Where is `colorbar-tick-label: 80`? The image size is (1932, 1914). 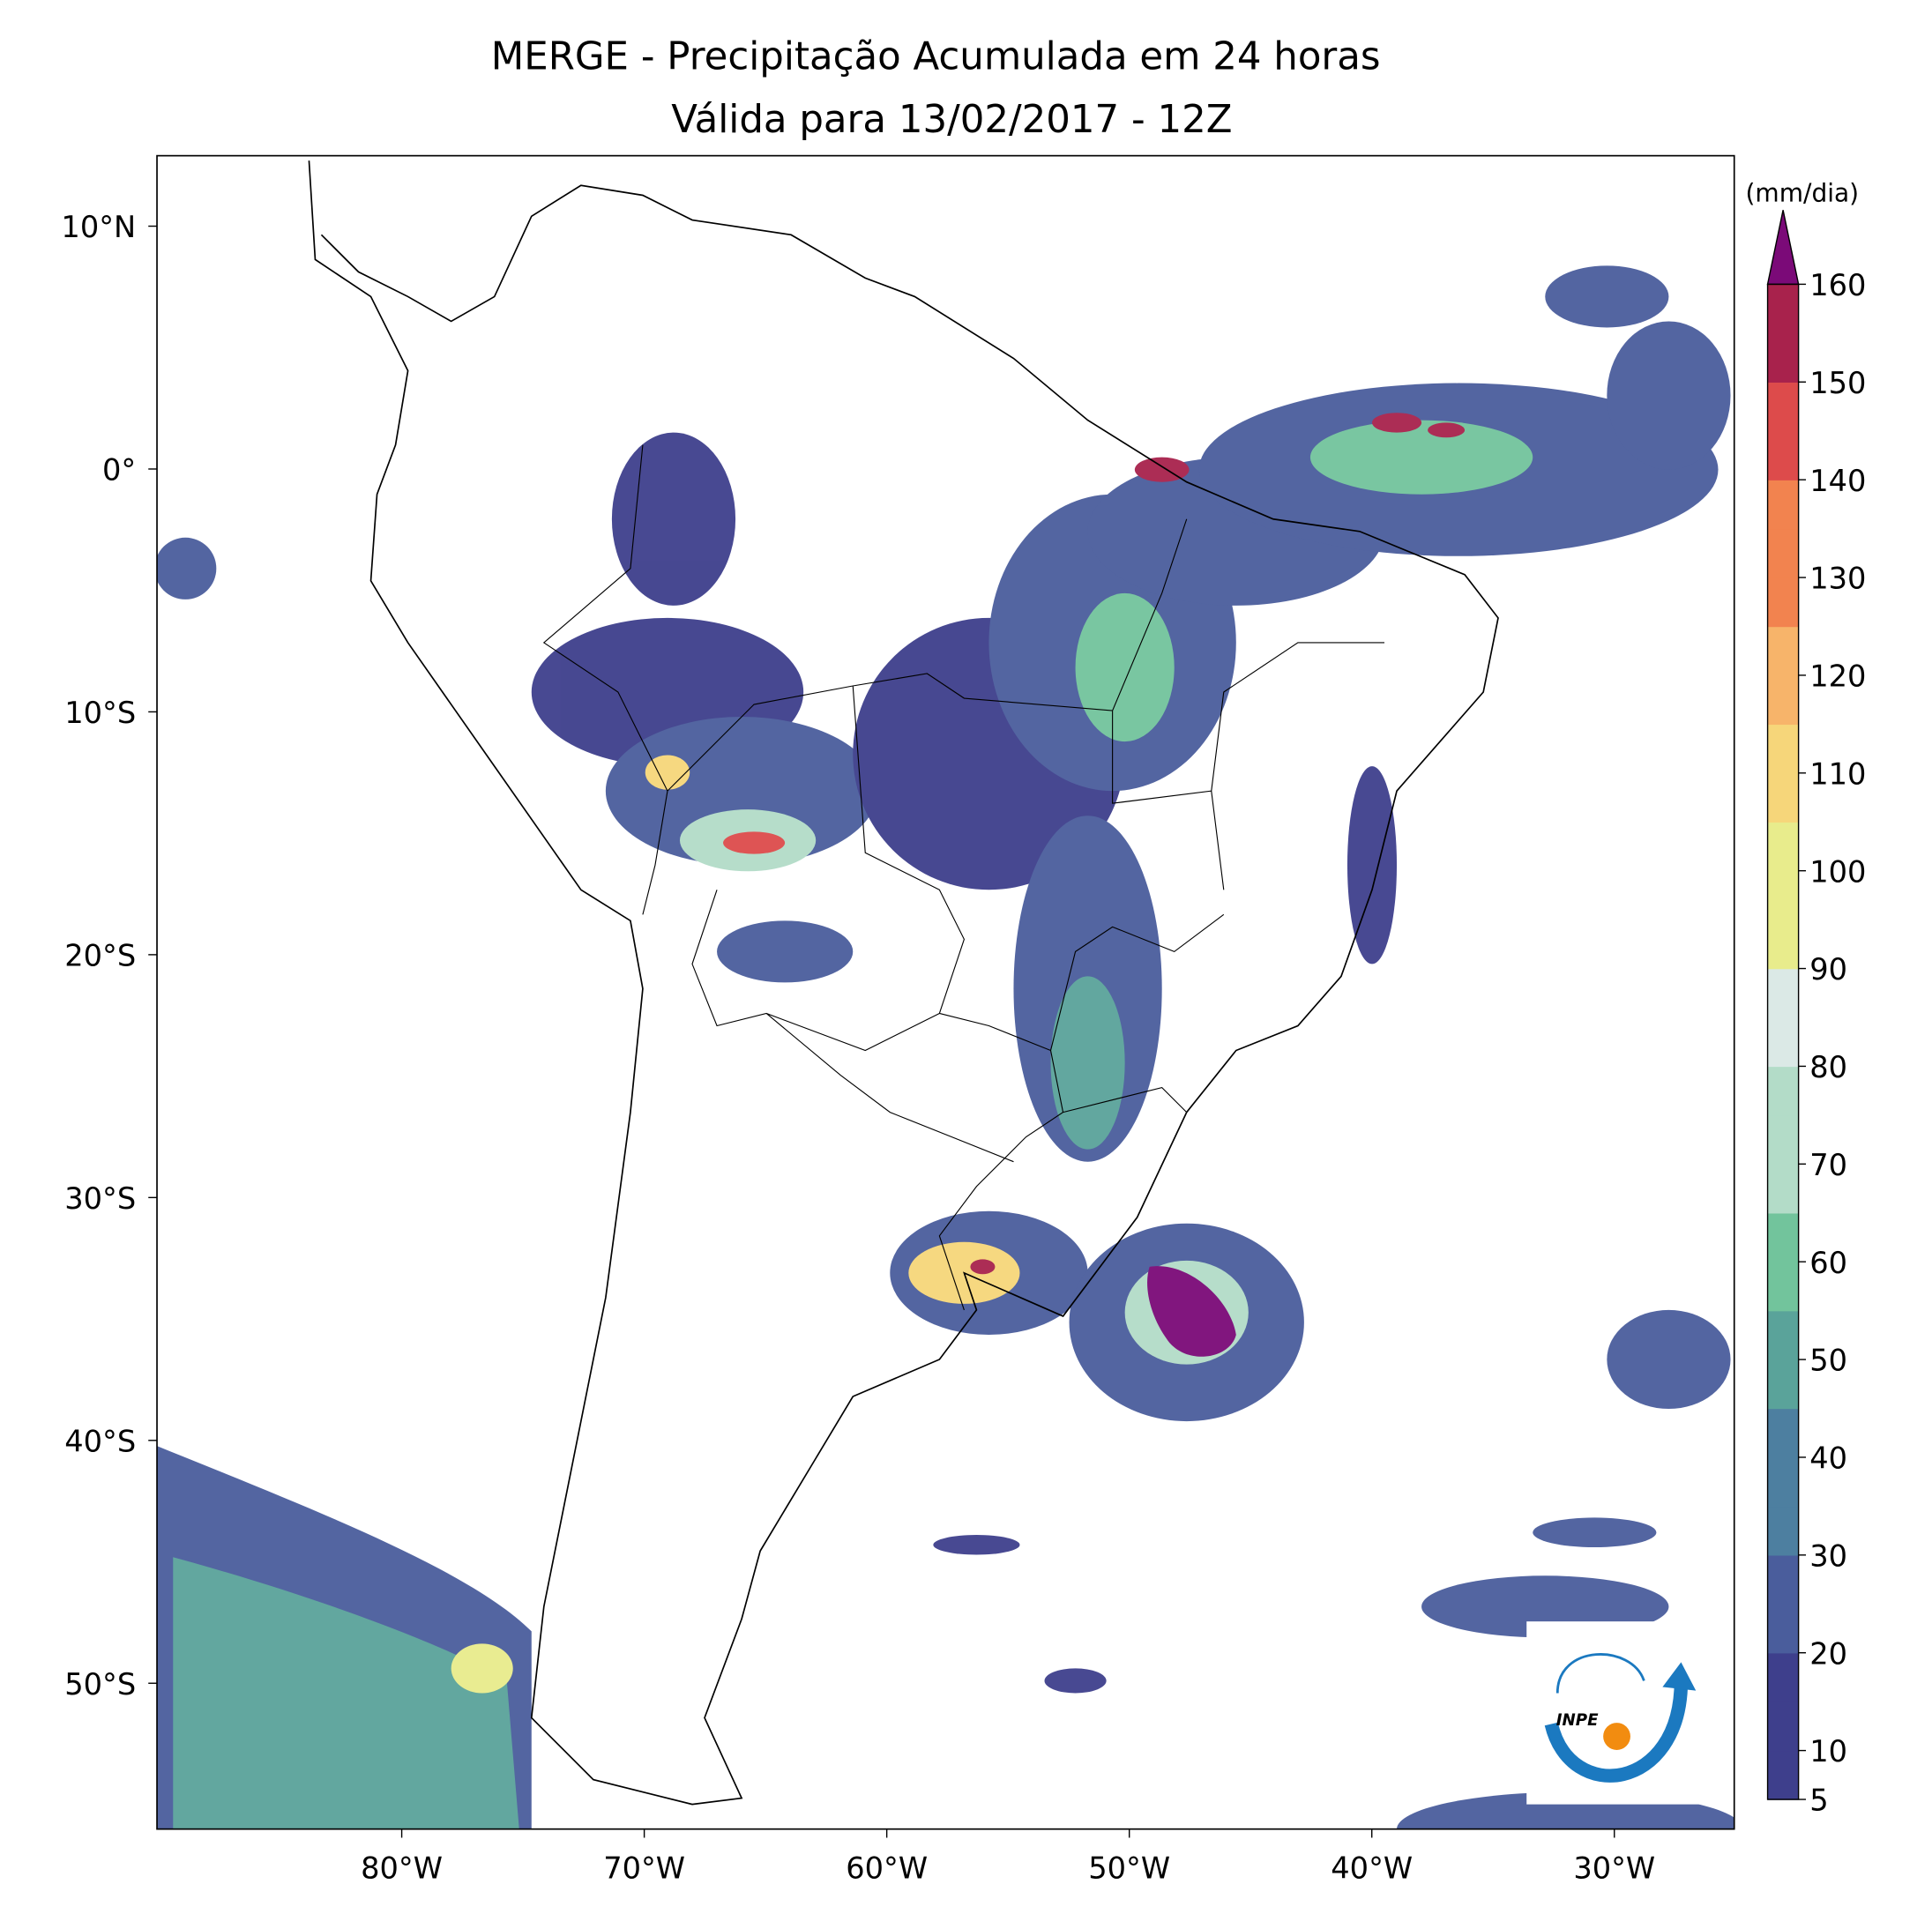 colorbar-tick-label: 80 is located at coordinates (1828, 1067).